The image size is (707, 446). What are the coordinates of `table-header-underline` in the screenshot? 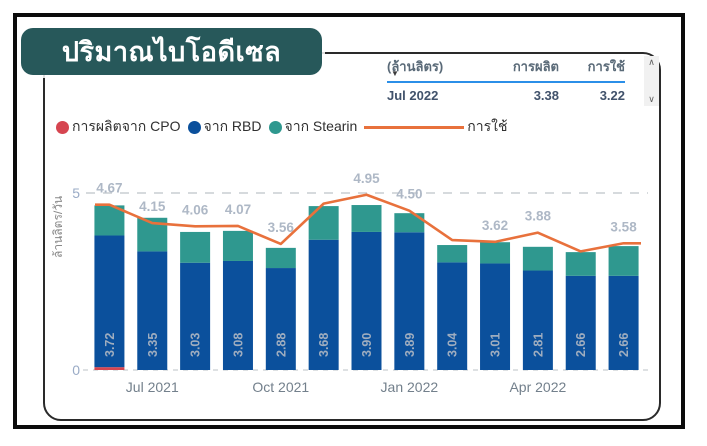 It's located at (506, 82).